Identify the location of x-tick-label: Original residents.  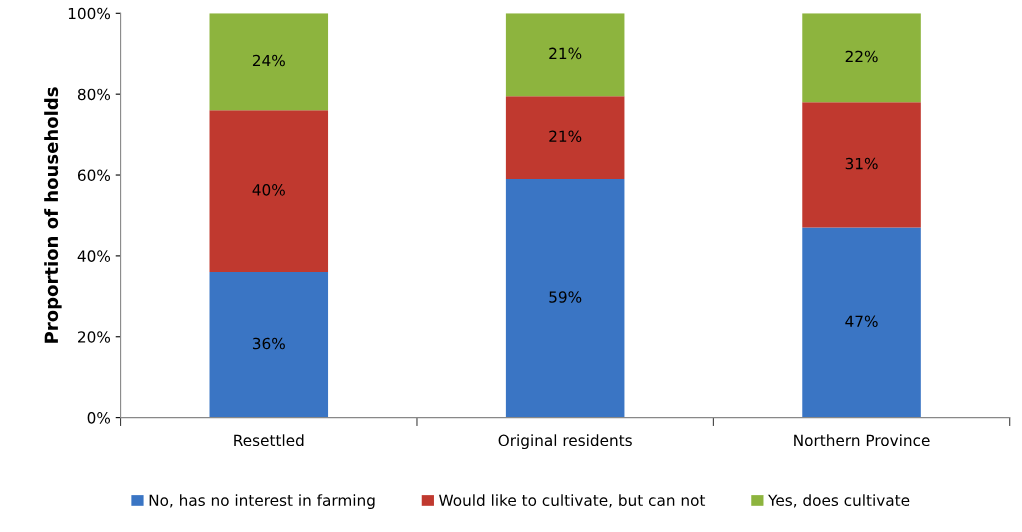
(565, 442).